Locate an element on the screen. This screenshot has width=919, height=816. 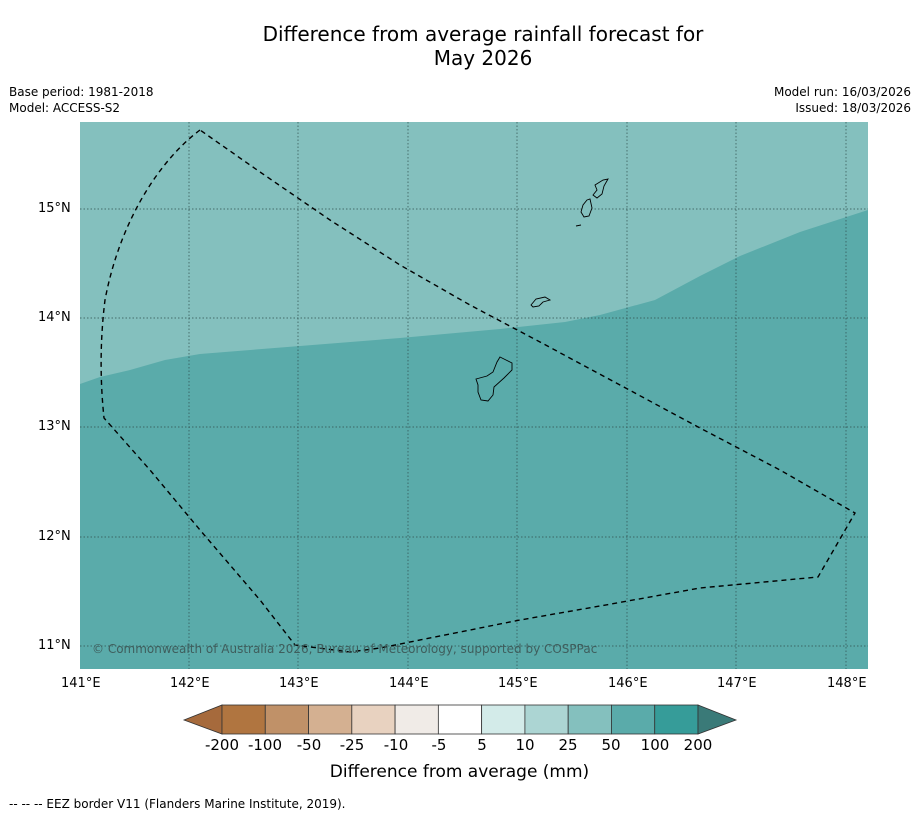
island-rota is located at coordinates (541, 302).